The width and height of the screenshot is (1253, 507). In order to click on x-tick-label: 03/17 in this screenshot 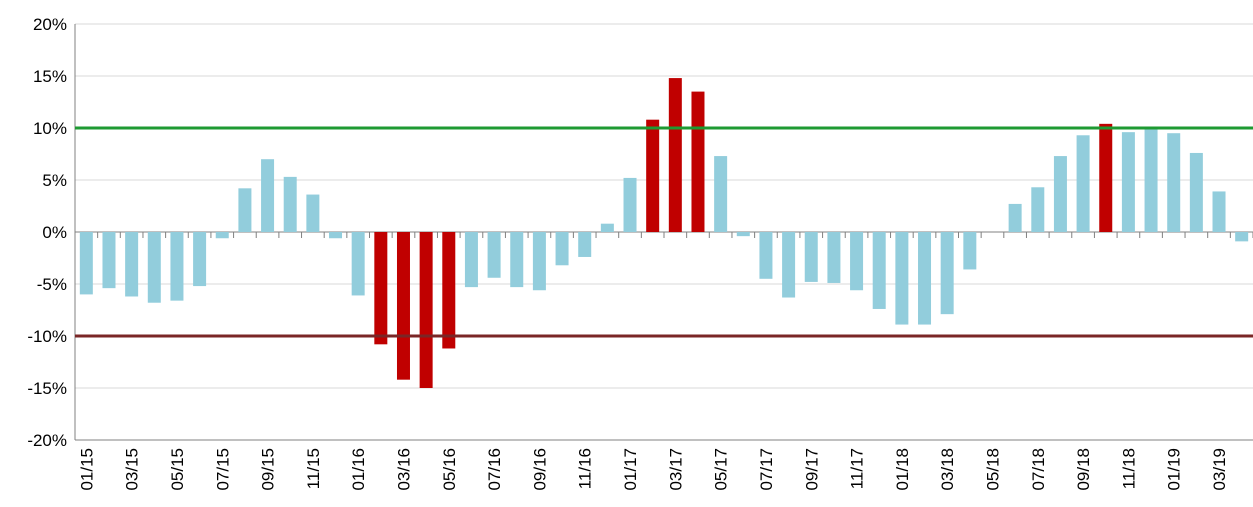, I will do `click(675, 469)`.